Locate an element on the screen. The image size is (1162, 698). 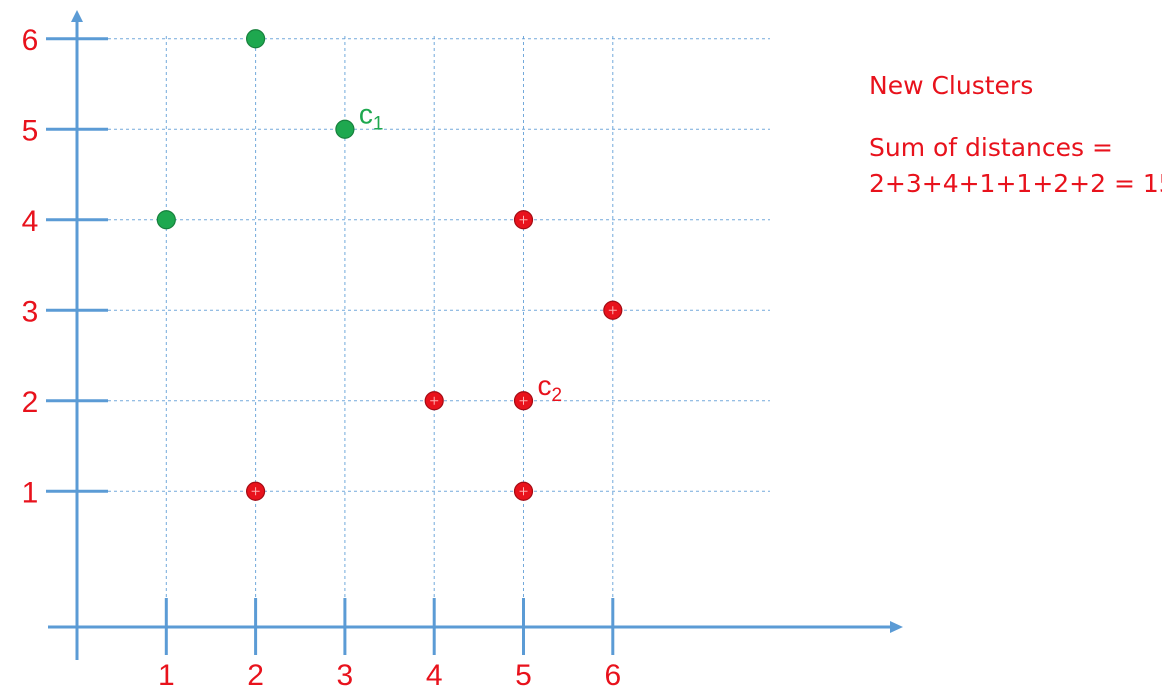
y-axis-arrow is located at coordinates (77, 16).